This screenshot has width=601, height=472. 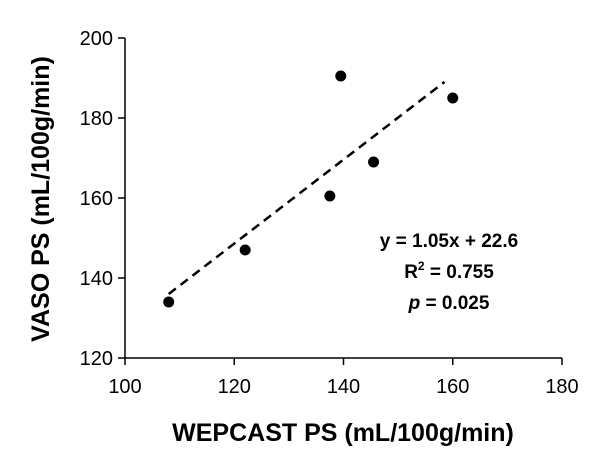 I want to click on p-value-annotation: p = 0.025, so click(x=449, y=303).